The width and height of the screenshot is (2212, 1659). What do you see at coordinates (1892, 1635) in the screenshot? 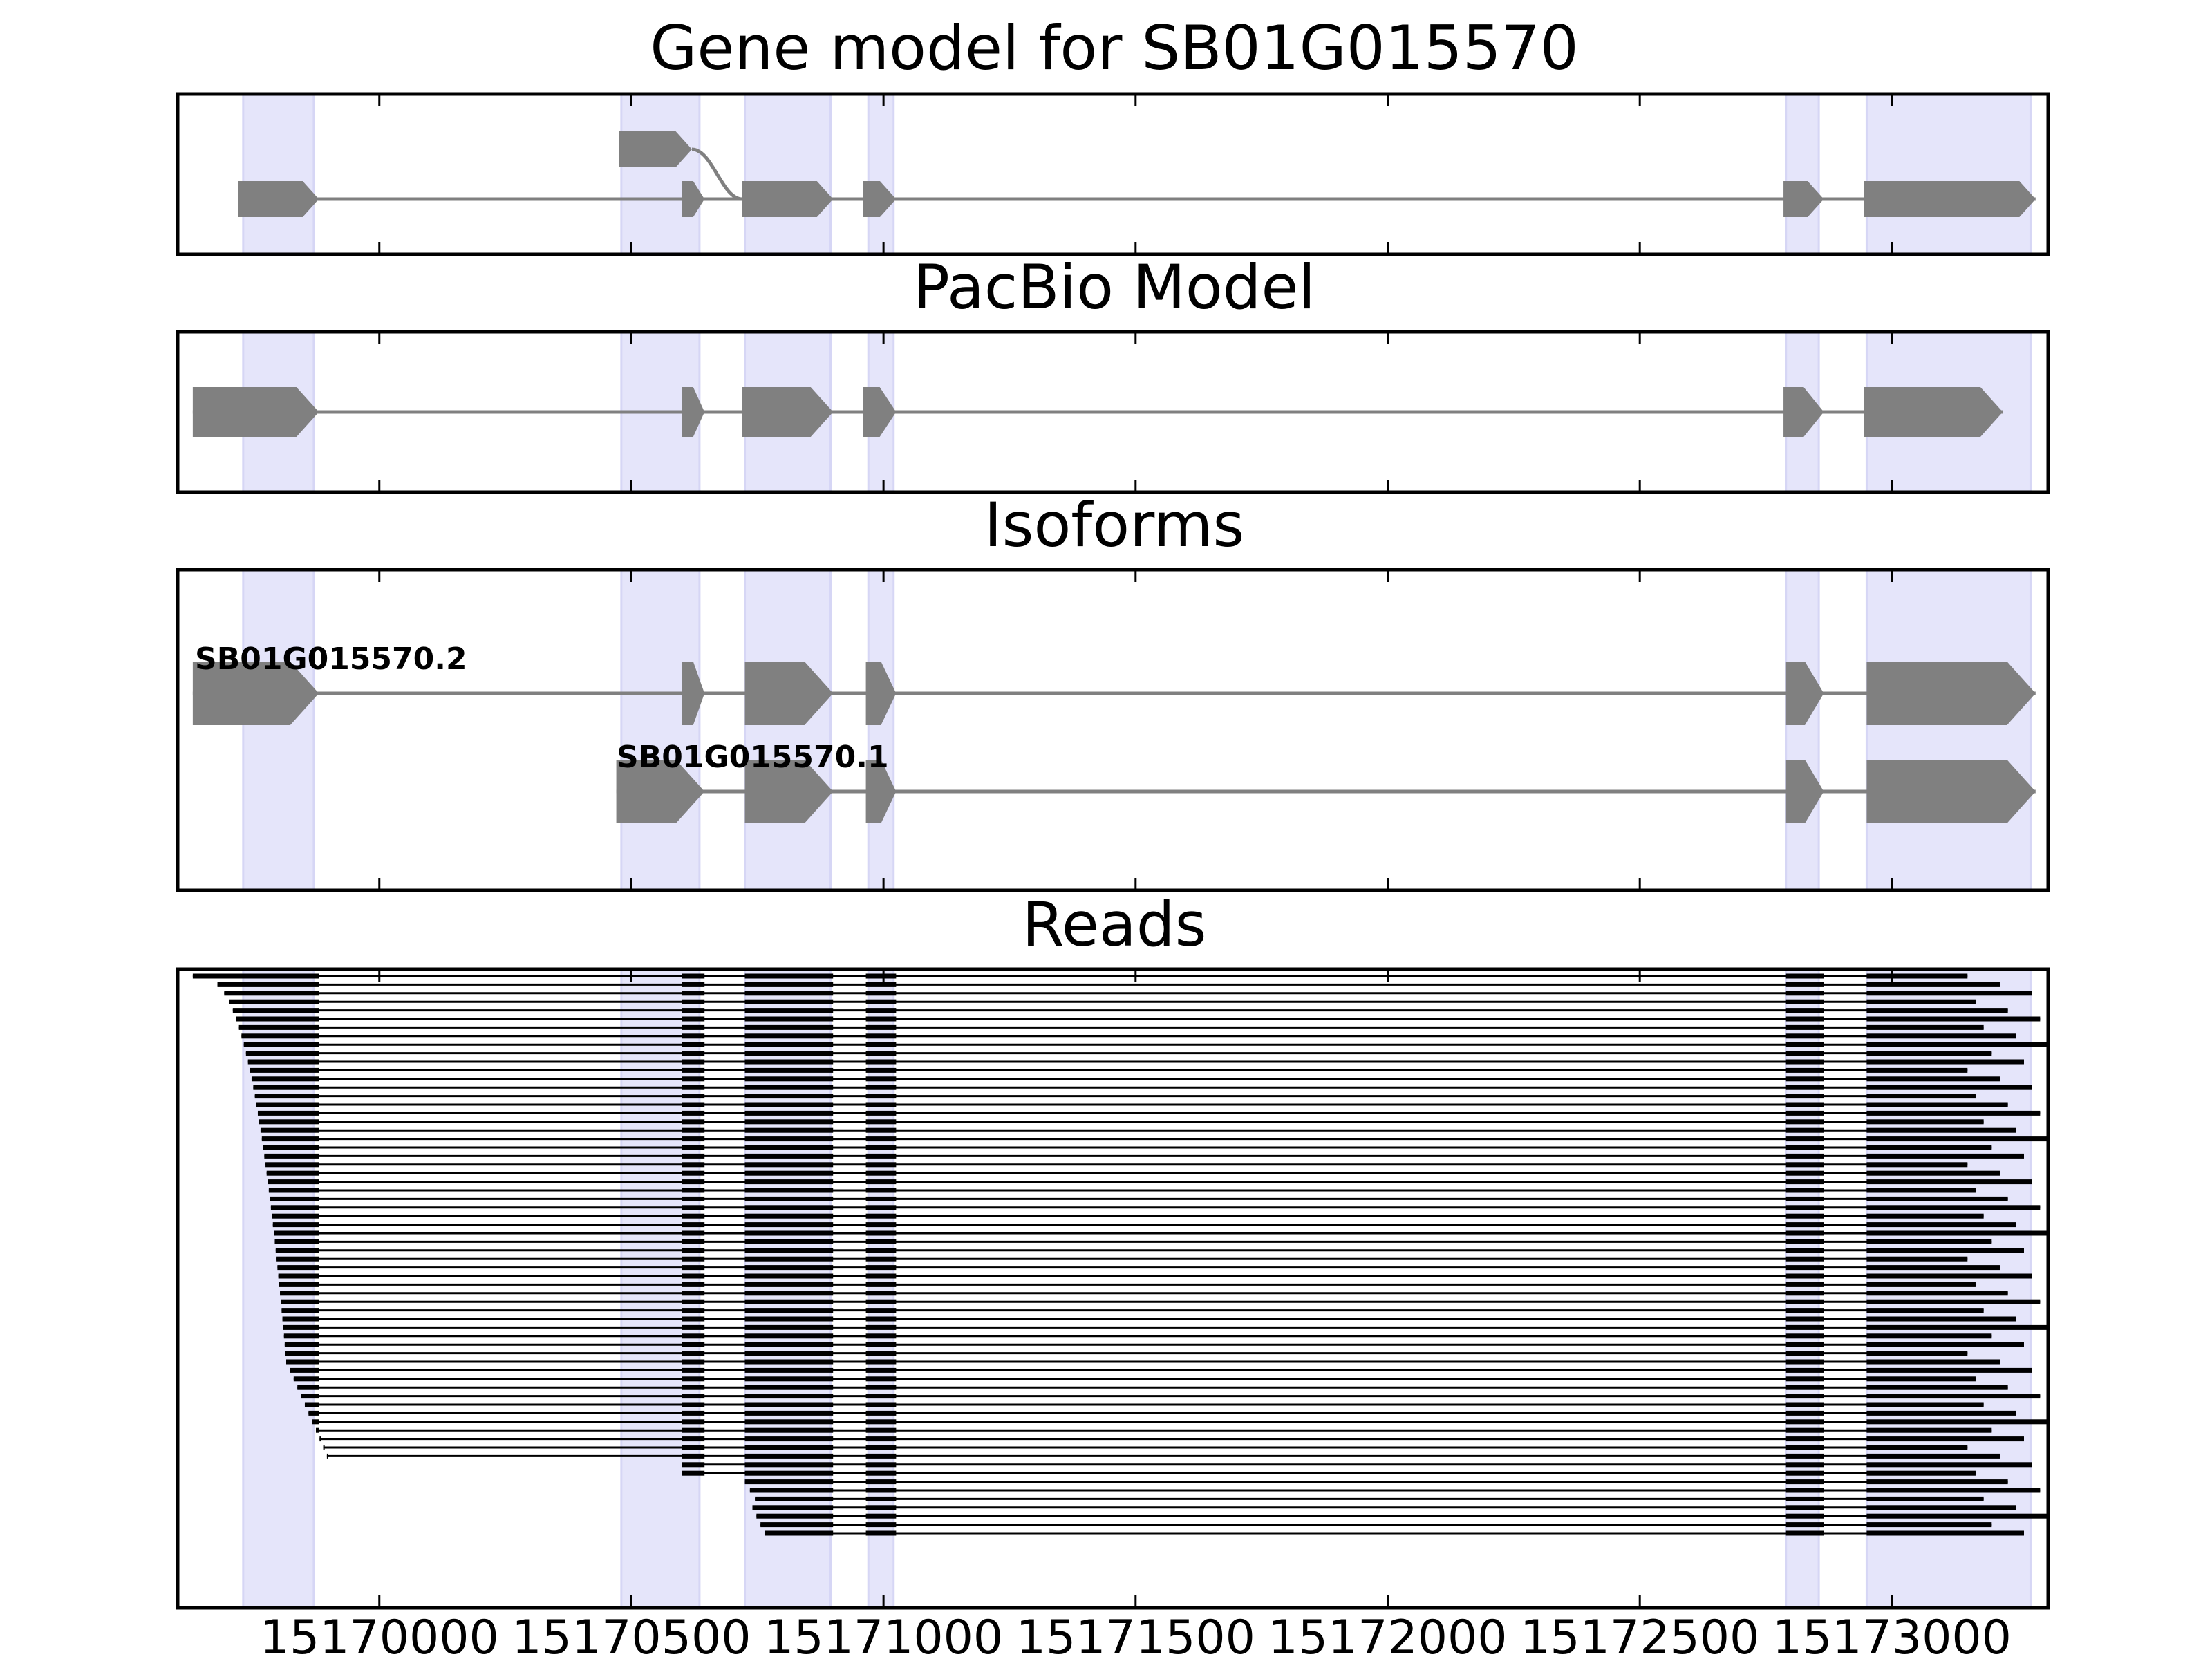
I see `x-tick-label: 15173000` at bounding box center [1892, 1635].